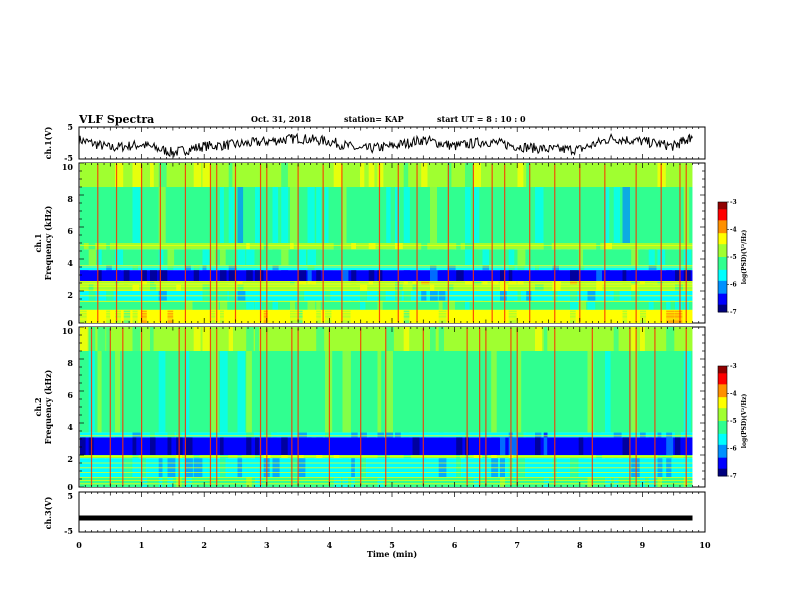 Image resolution: width=792 pixels, height=612 pixels. I want to click on ch1-freq-tick-8: 8, so click(70, 199).